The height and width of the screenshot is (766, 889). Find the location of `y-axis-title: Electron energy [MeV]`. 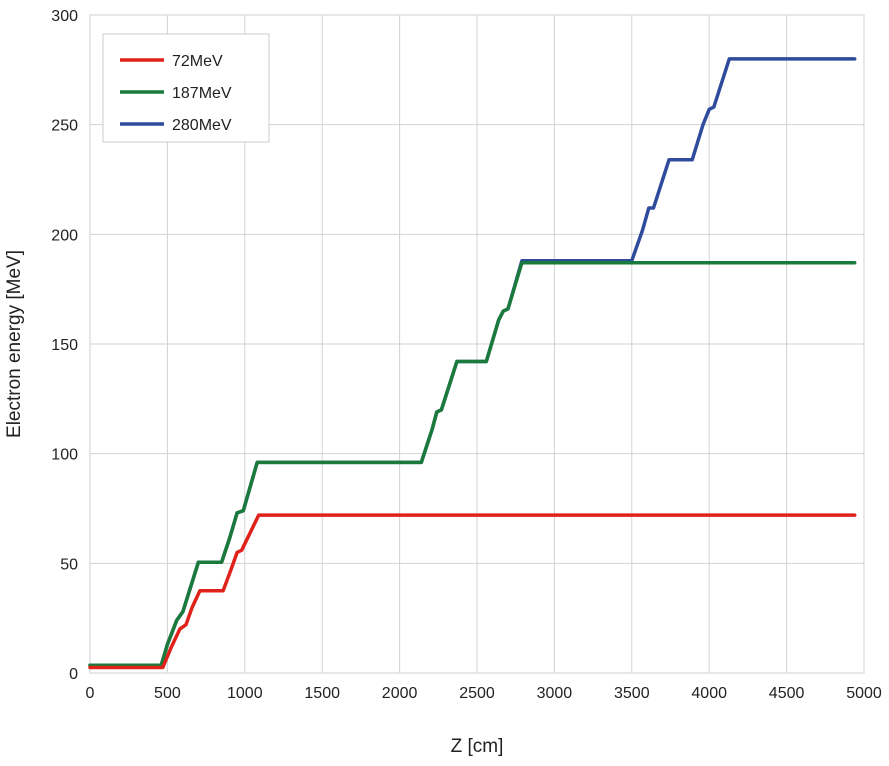

y-axis-title: Electron energy [MeV] is located at coordinates (14, 344).